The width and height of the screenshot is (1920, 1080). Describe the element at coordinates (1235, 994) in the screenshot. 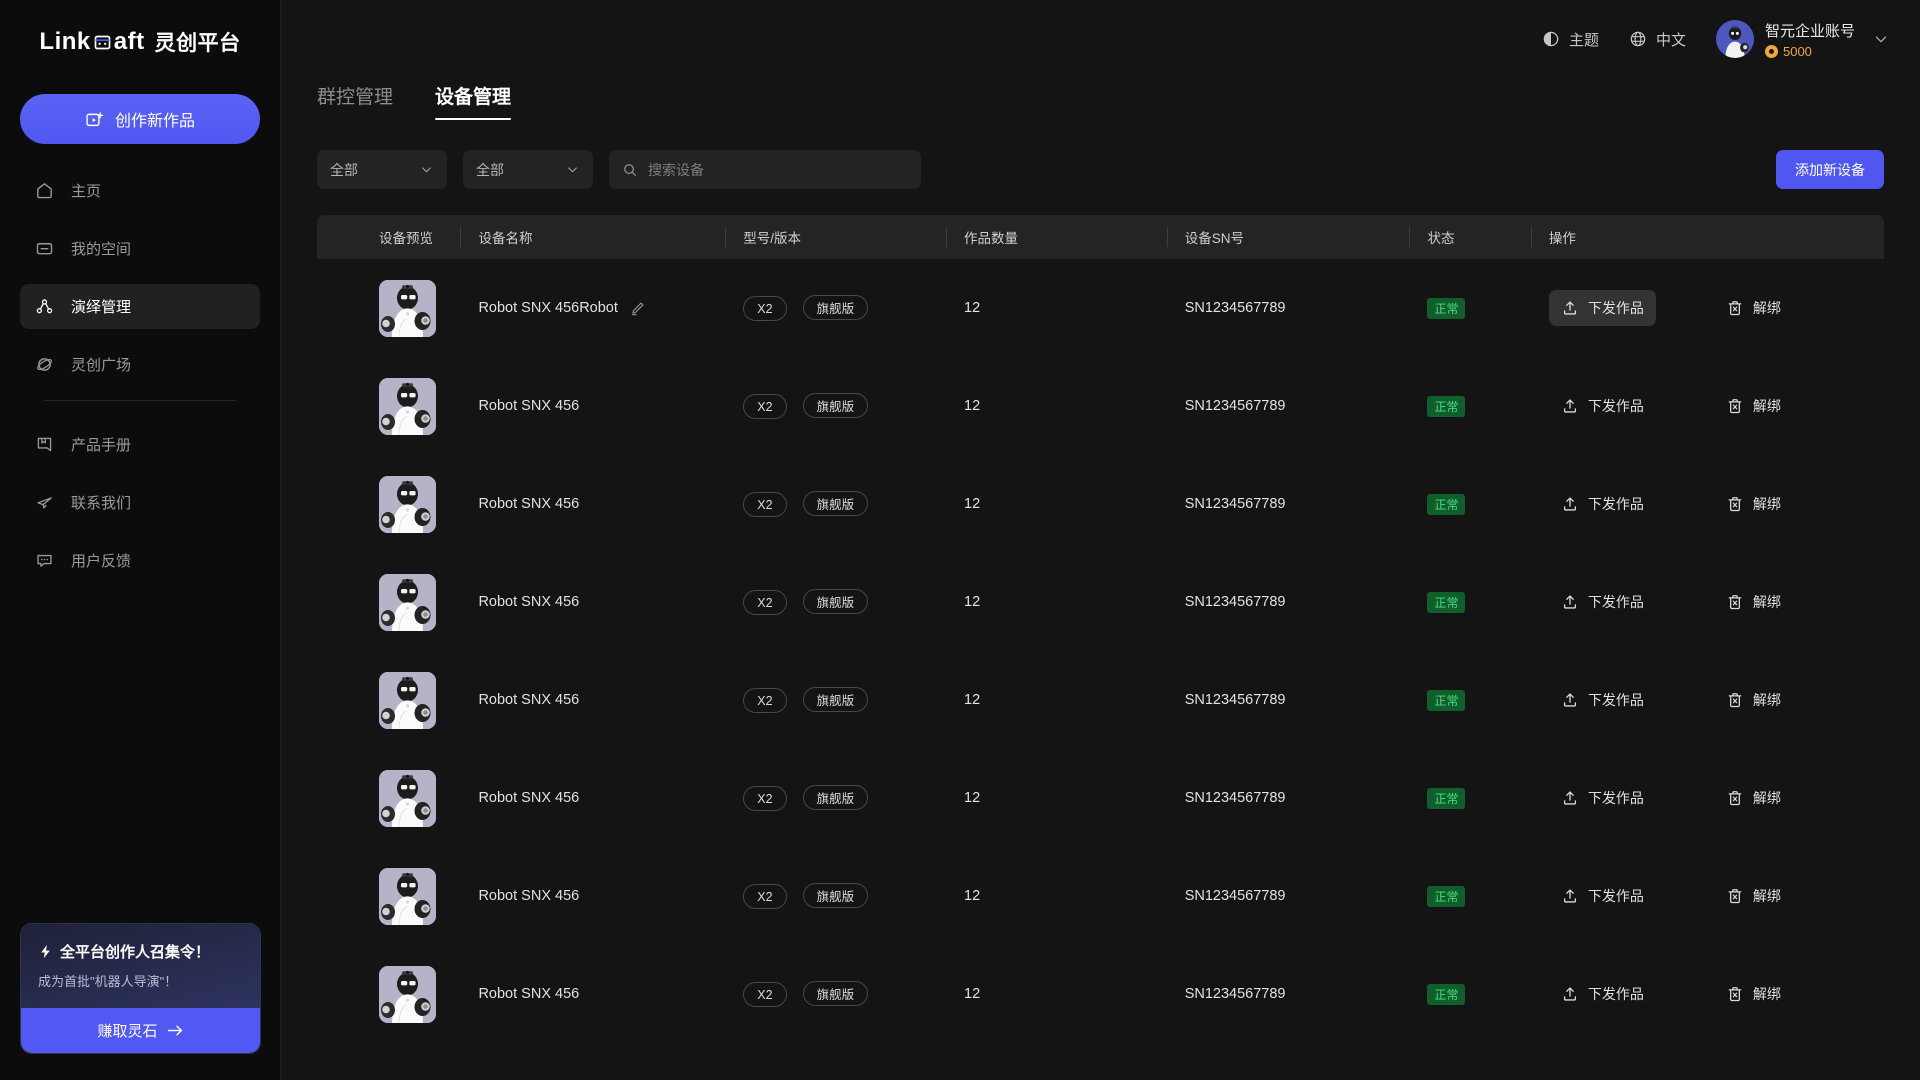

I see `device-sn: SN1234567789` at that location.